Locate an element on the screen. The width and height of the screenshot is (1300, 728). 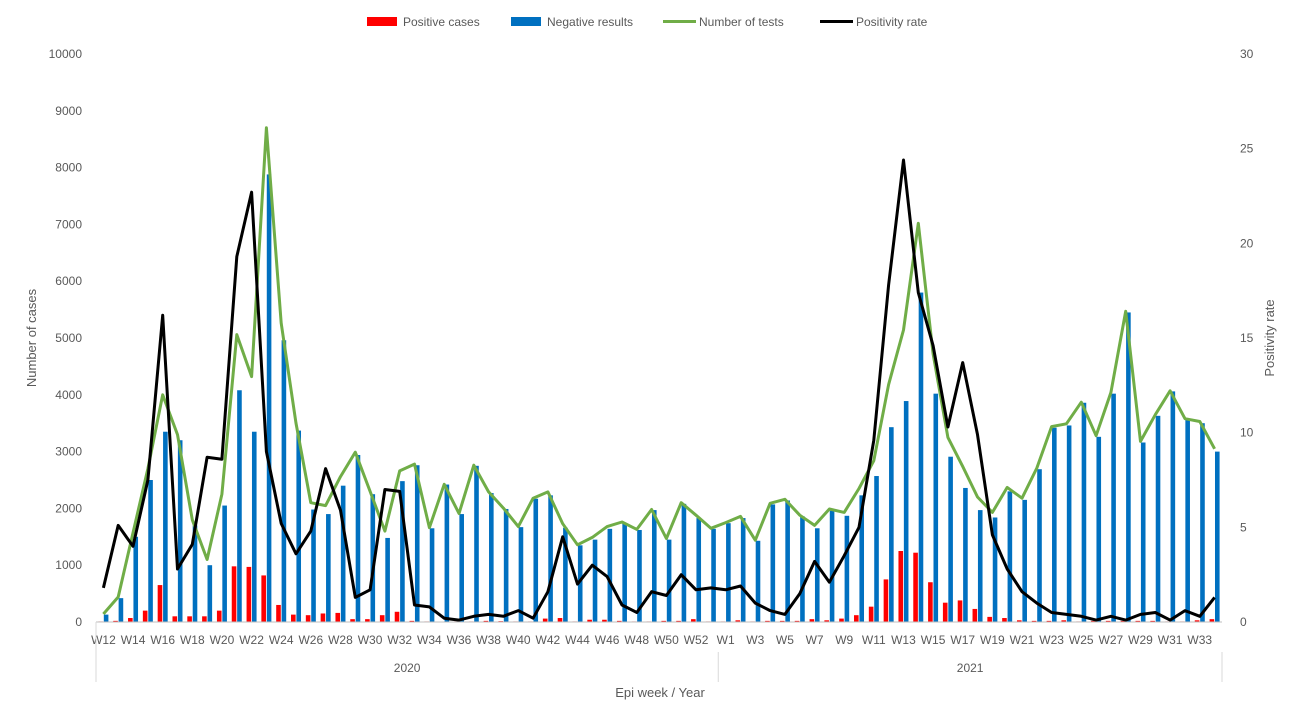
y-tick-label-9: 9000 is located at coordinates (68, 111).